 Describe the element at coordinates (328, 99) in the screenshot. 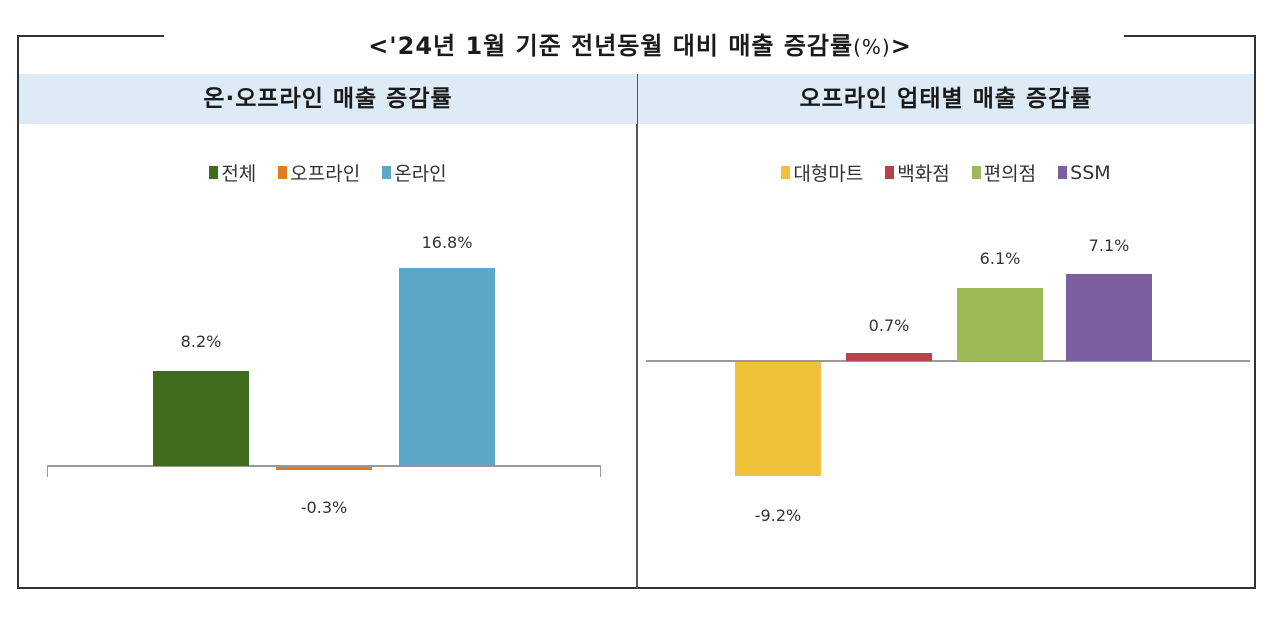

I see `panel-title: 온·오프라인 매출 증감률` at that location.